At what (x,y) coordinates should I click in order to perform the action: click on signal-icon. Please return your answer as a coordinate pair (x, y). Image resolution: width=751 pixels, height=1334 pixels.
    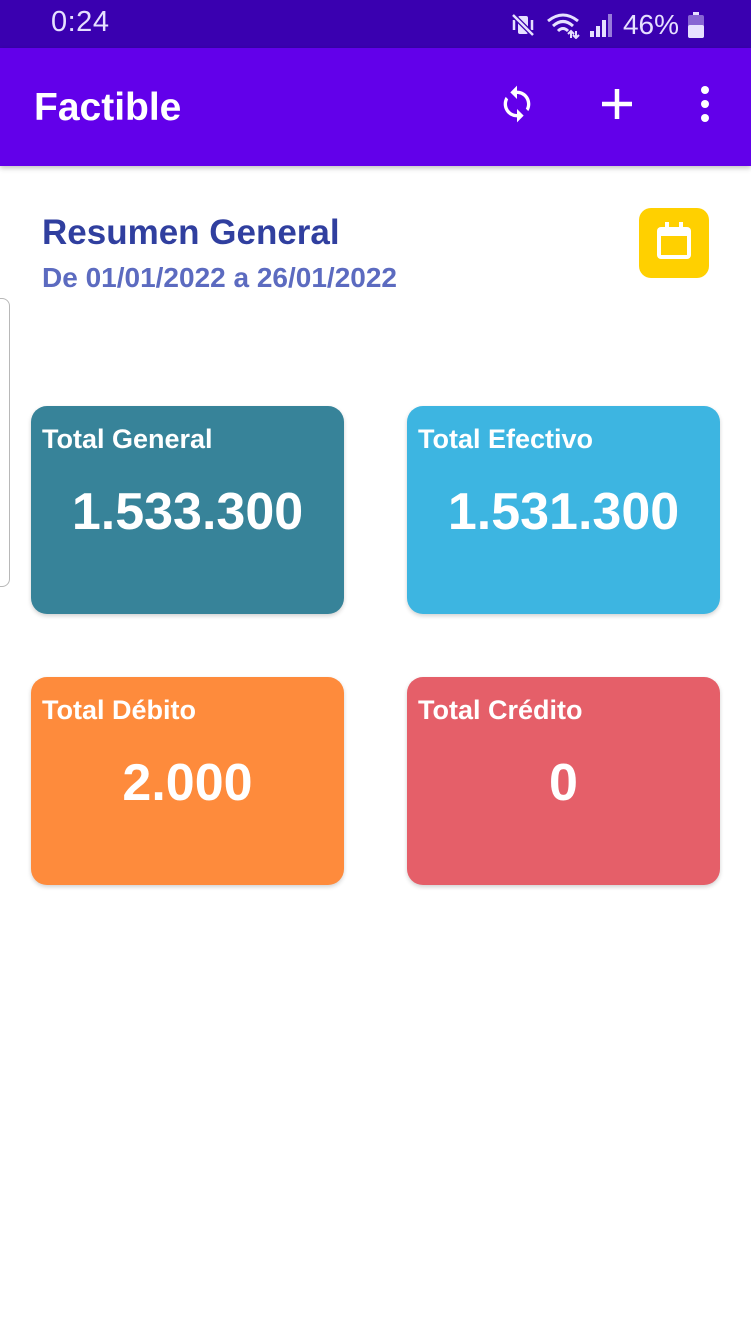
    Looking at the image, I should click on (601, 25).